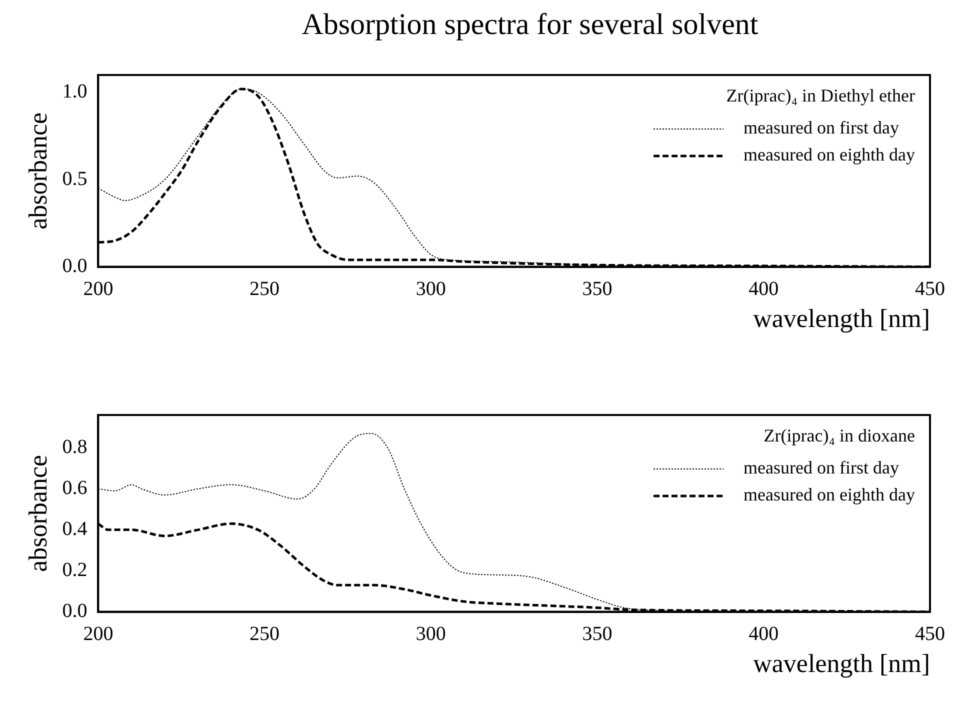 The image size is (967, 715). What do you see at coordinates (75, 179) in the screenshot?
I see `y-tick-label: 0.5` at bounding box center [75, 179].